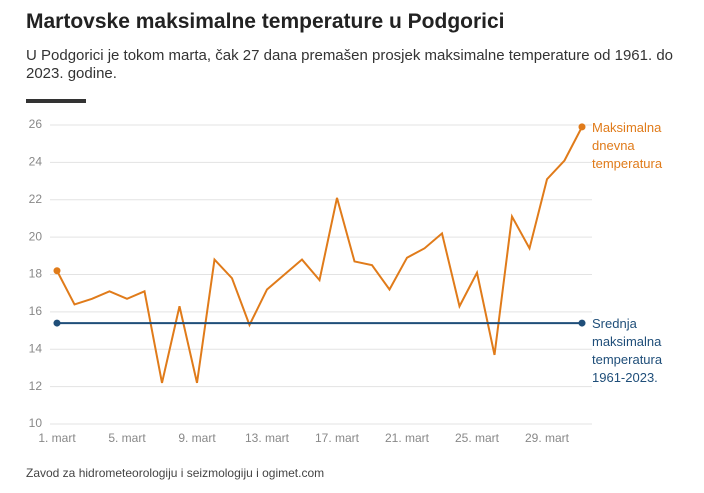 This screenshot has height=493, width=704. Describe the element at coordinates (57, 438) in the screenshot. I see `x-tick-label: 1. mart` at that location.